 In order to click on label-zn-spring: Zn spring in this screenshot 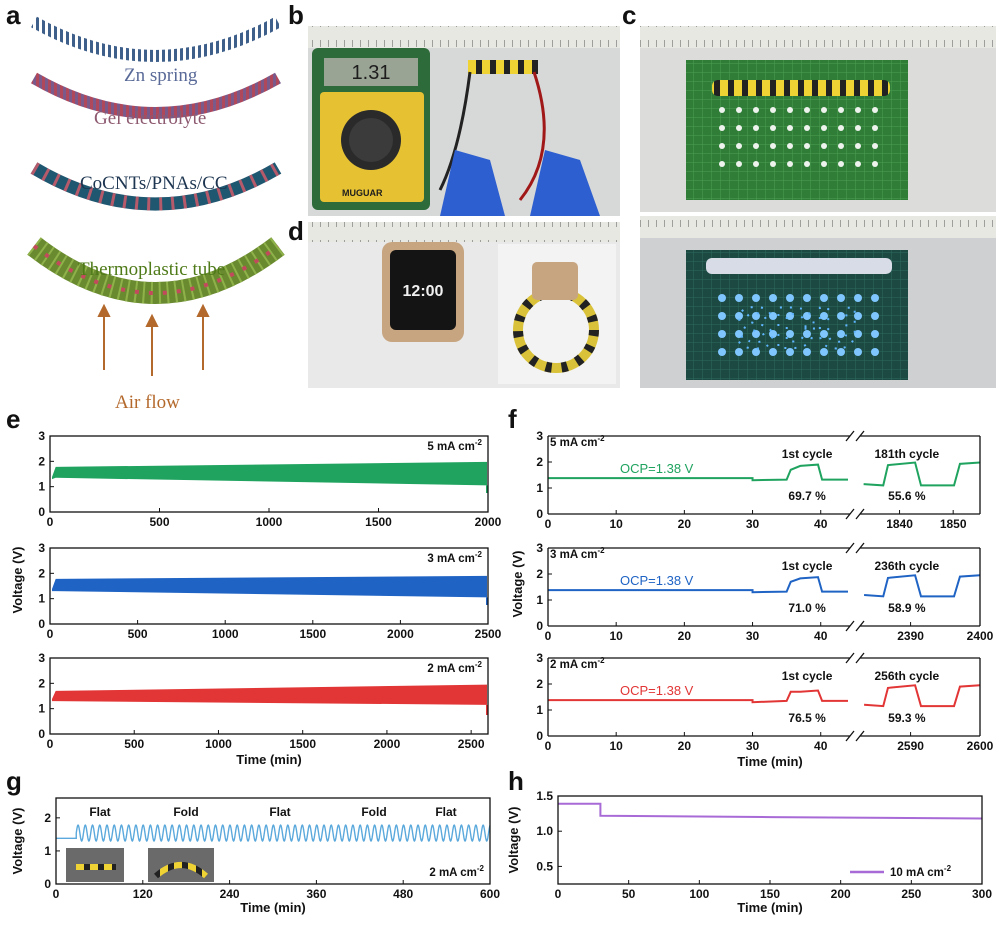, I will do `click(161, 75)`.